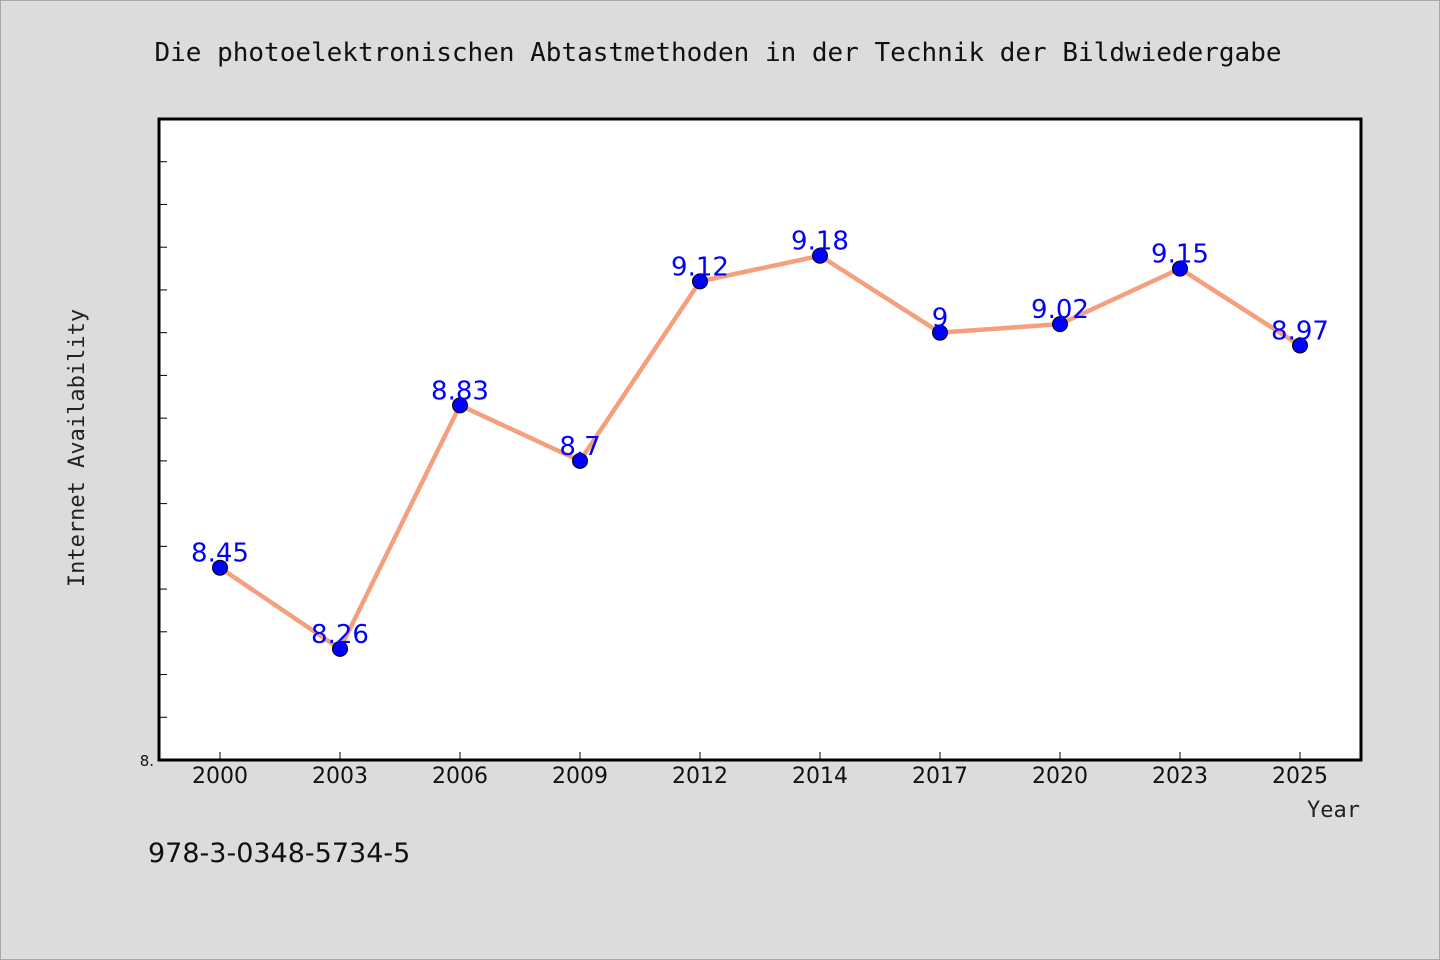  What do you see at coordinates (760, 756) in the screenshot?
I see `x-axis-ticks` at bounding box center [760, 756].